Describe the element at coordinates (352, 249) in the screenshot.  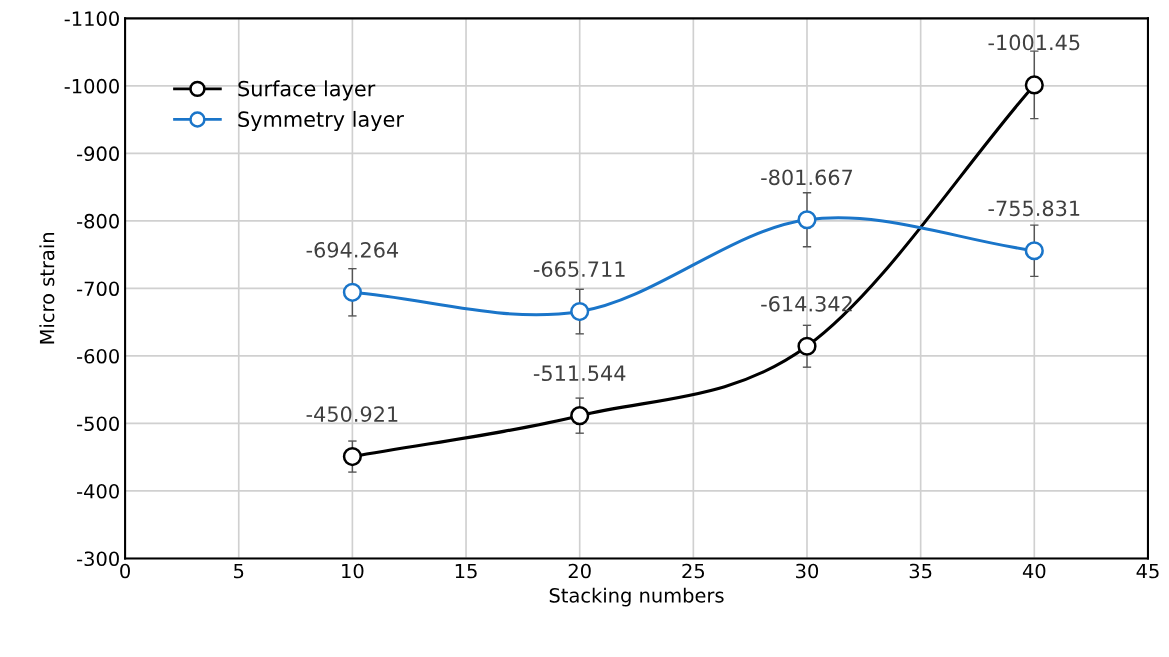
I see `data-label: -694.264` at that location.